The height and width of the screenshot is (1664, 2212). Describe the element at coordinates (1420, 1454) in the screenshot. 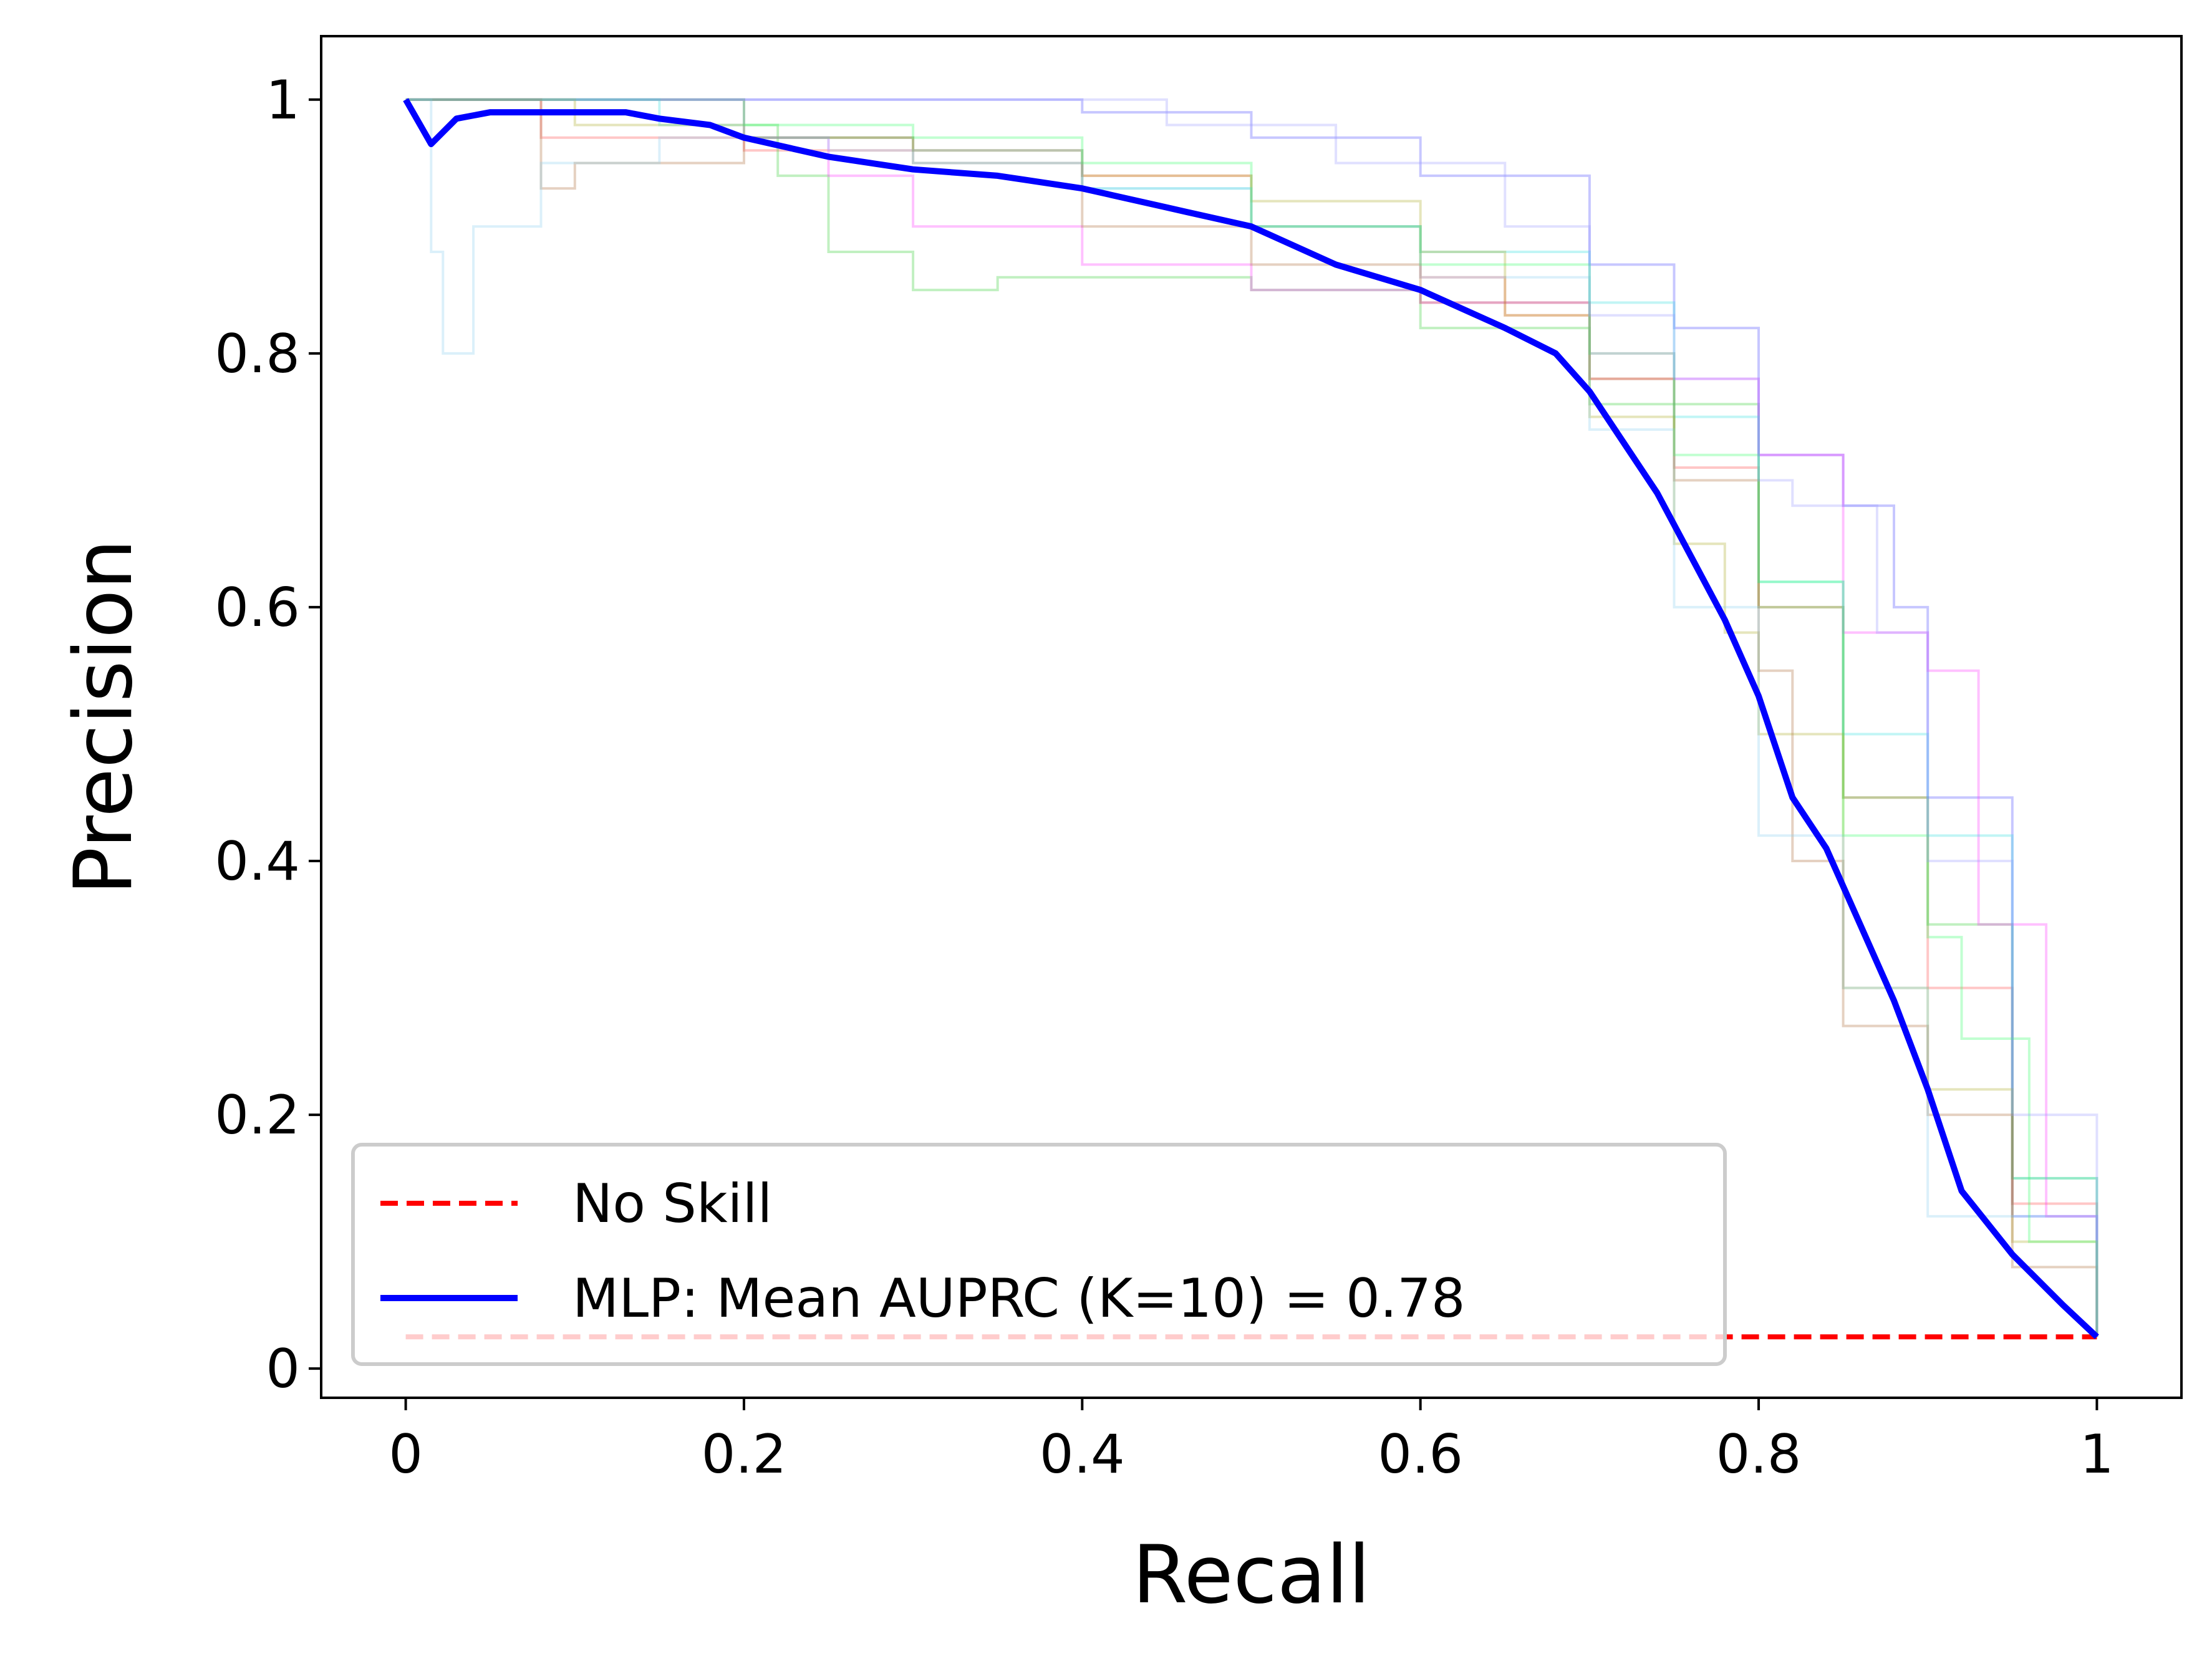

I see `x-tick-label: 0.6` at that location.